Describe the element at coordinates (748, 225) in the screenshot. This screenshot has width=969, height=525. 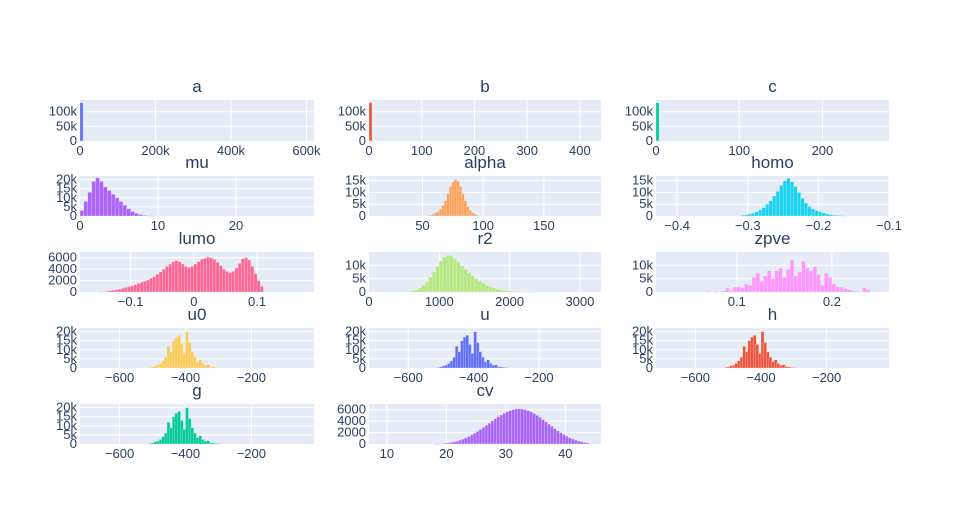
I see `x-tick-label: −0.3` at that location.